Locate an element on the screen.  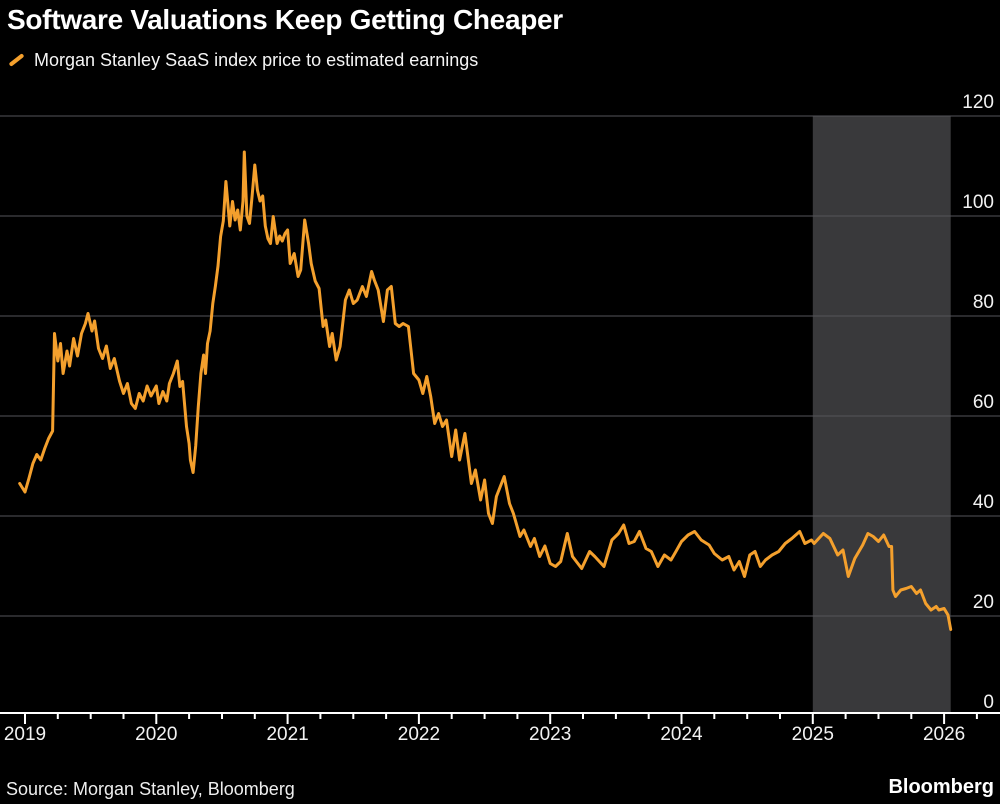
y-axis-label: 80 is located at coordinates (983, 302).